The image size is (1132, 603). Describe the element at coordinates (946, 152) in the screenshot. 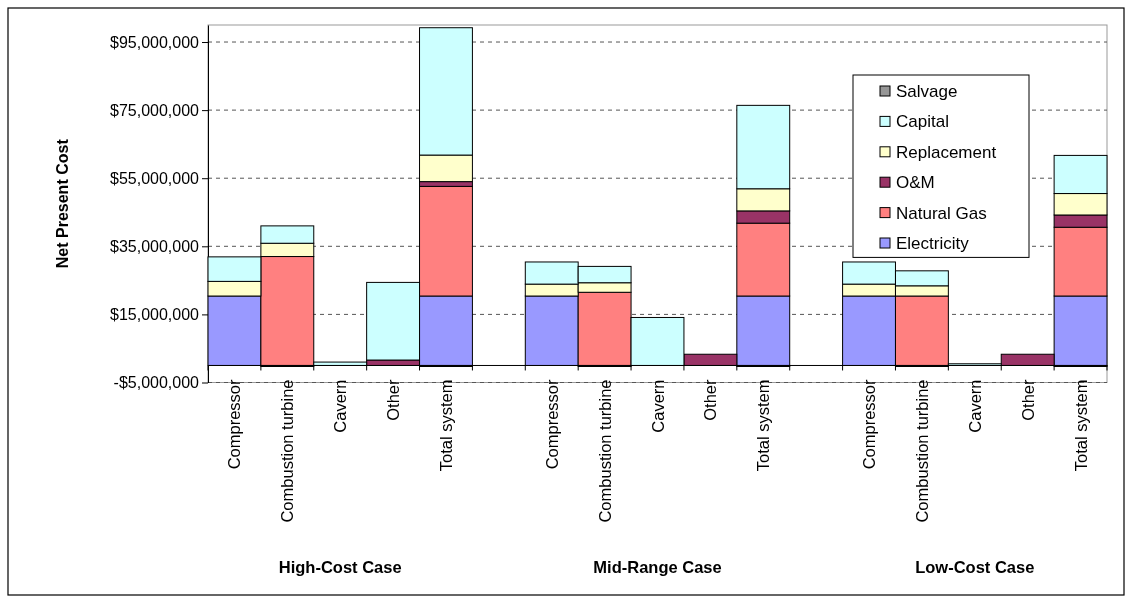

I see `legend-label: Replacement` at that location.